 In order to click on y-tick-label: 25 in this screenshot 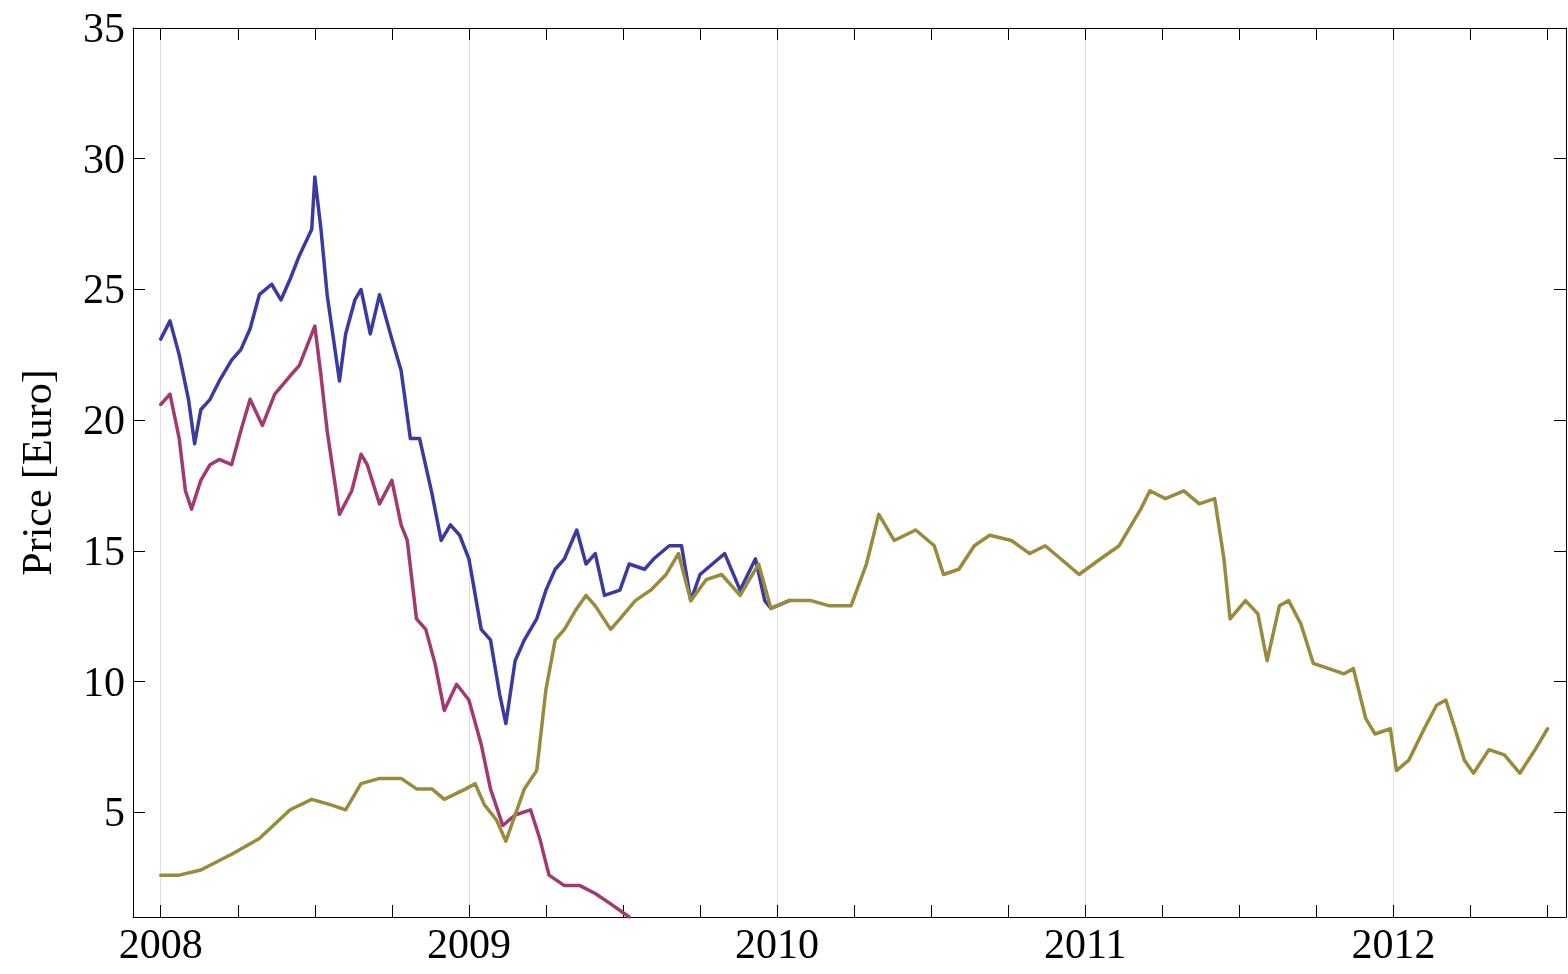, I will do `click(104, 289)`.